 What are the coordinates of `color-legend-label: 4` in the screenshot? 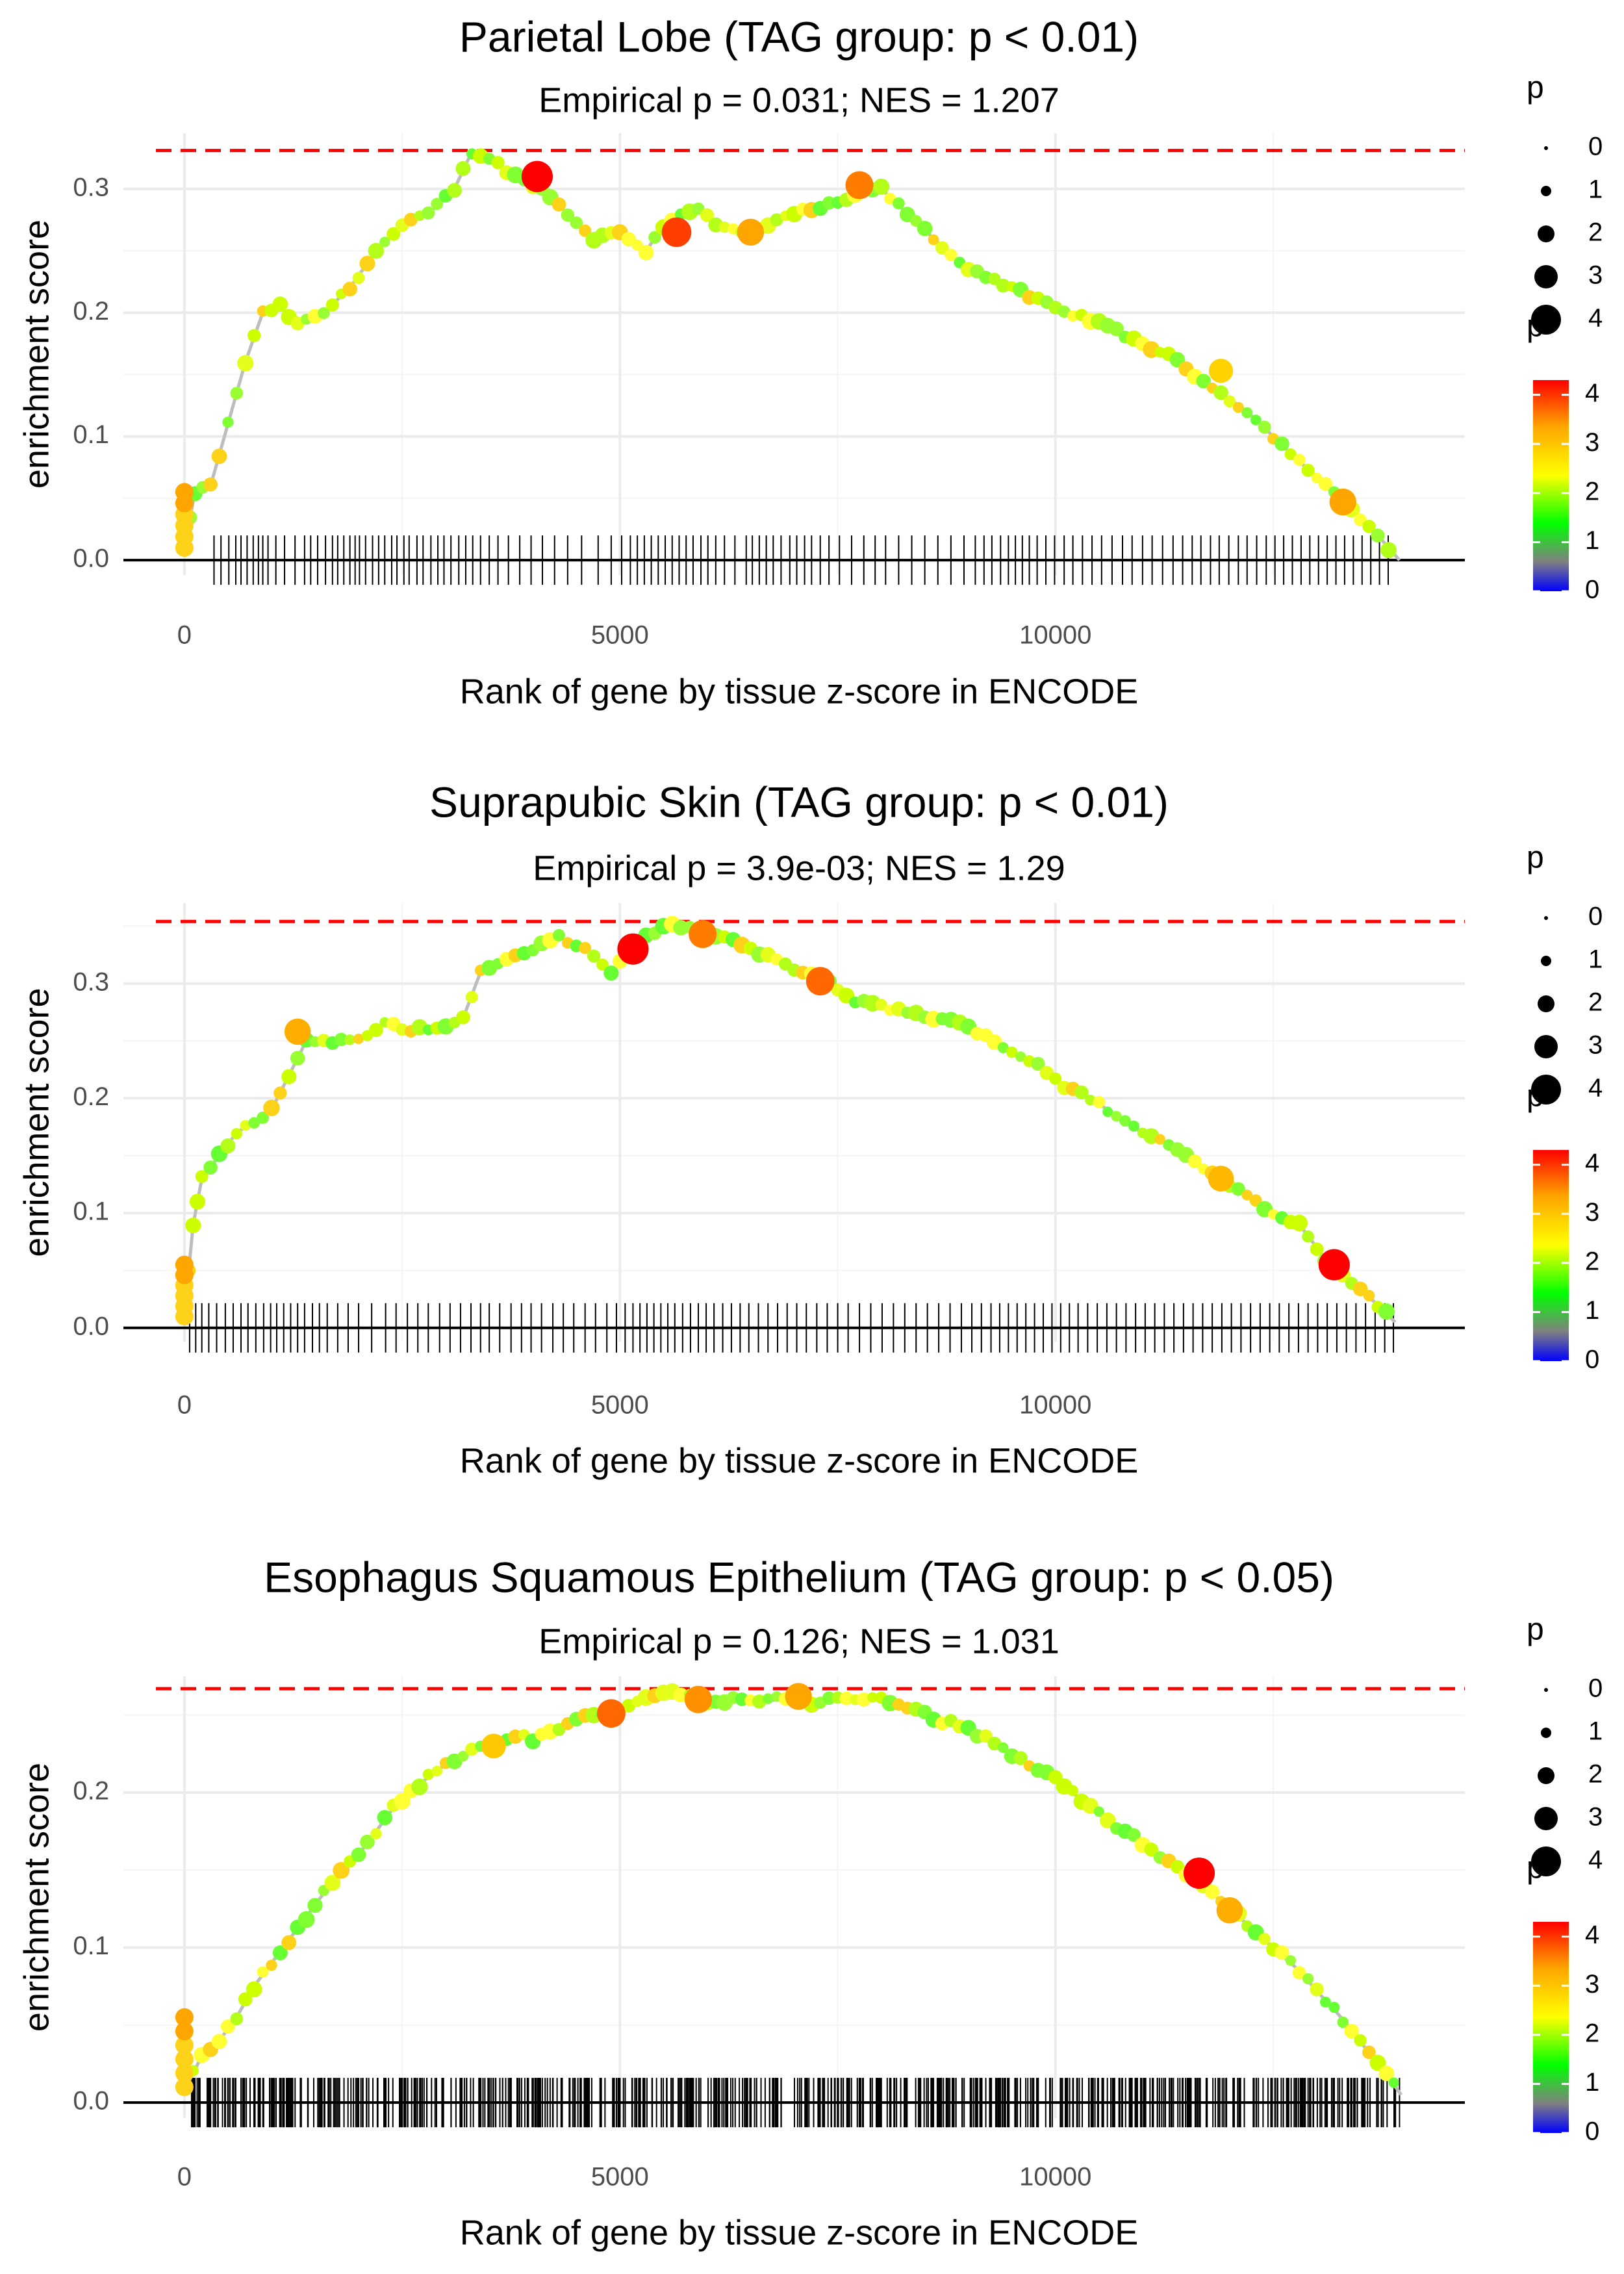 It's located at (1592, 1163).